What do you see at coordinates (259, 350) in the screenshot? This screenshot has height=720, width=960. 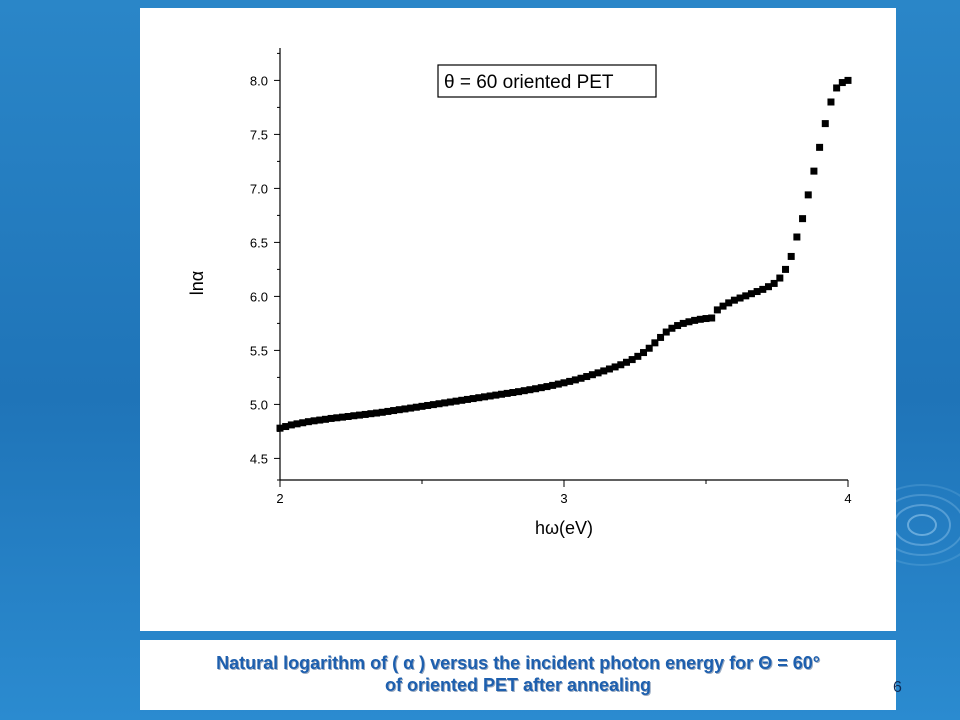 I see `y-tick-label: 5.5` at bounding box center [259, 350].